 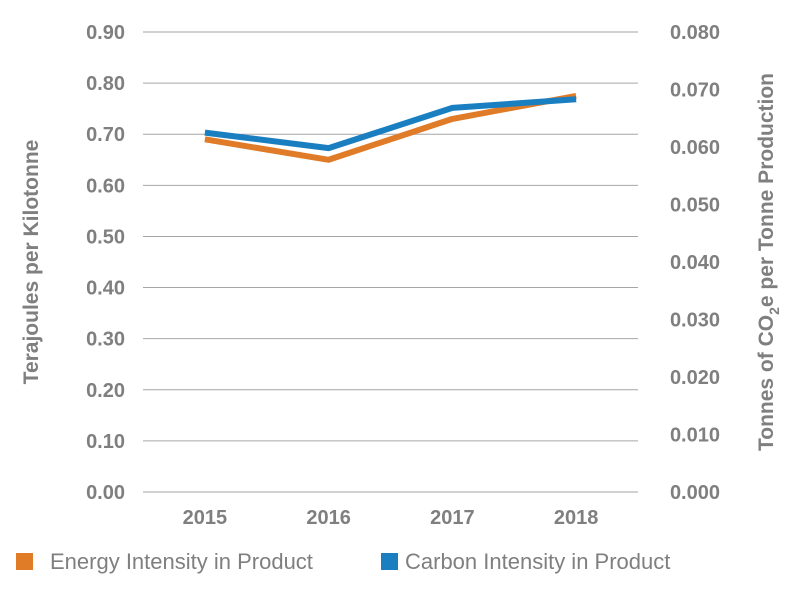 What do you see at coordinates (105, 340) in the screenshot?
I see `left-tick-label: 0.30` at bounding box center [105, 340].